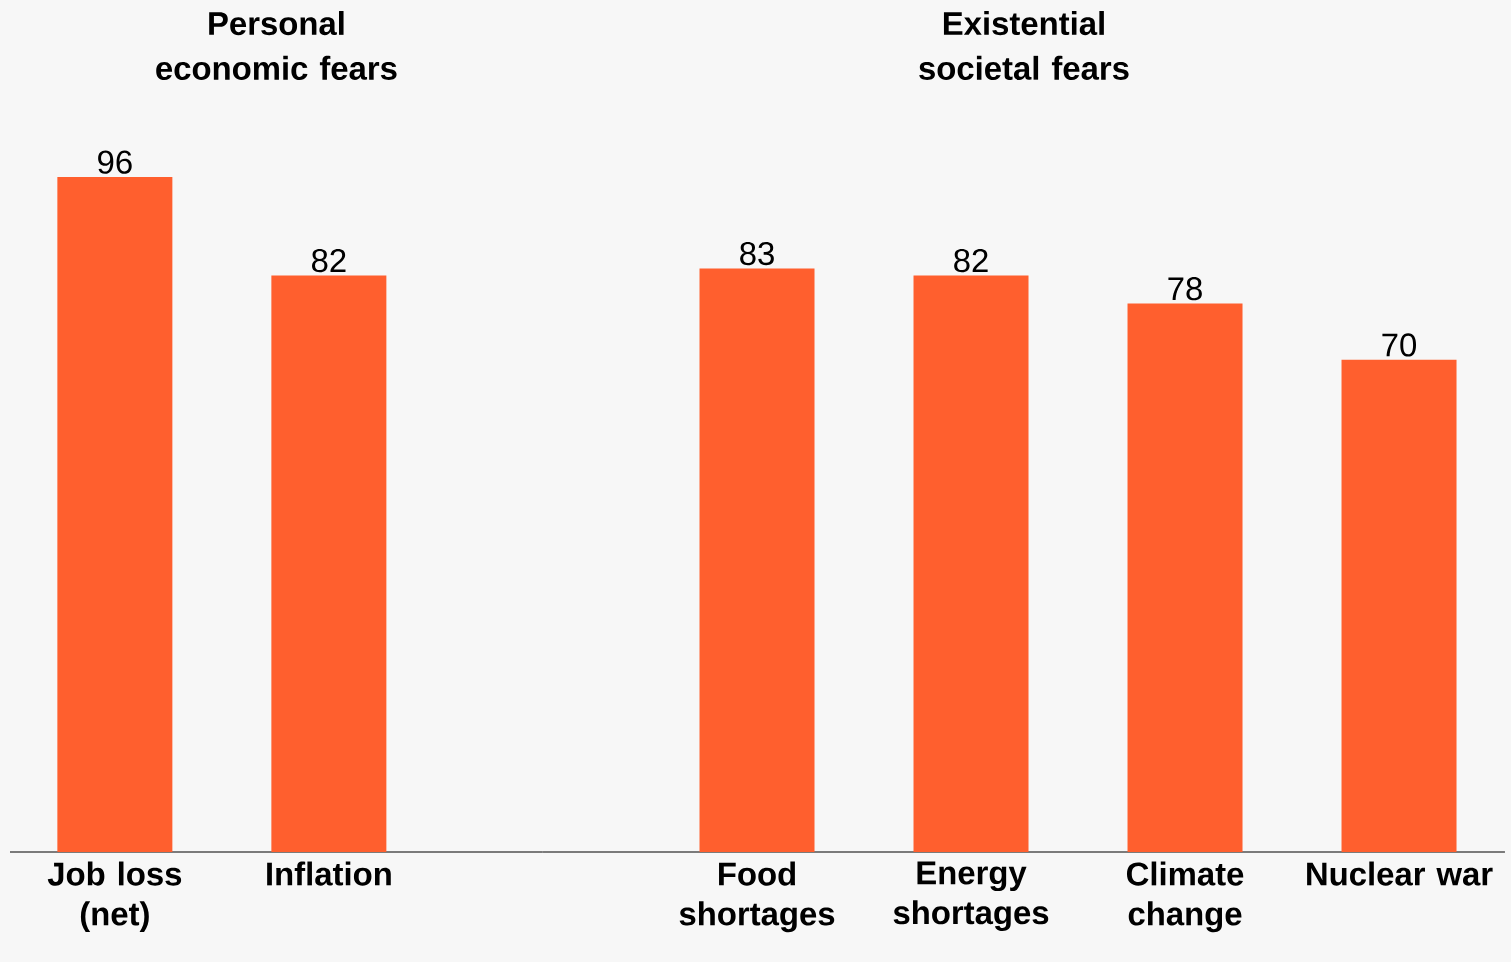 The height and width of the screenshot is (962, 1511). What do you see at coordinates (1185, 289) in the screenshot?
I see `data-label: 78` at bounding box center [1185, 289].